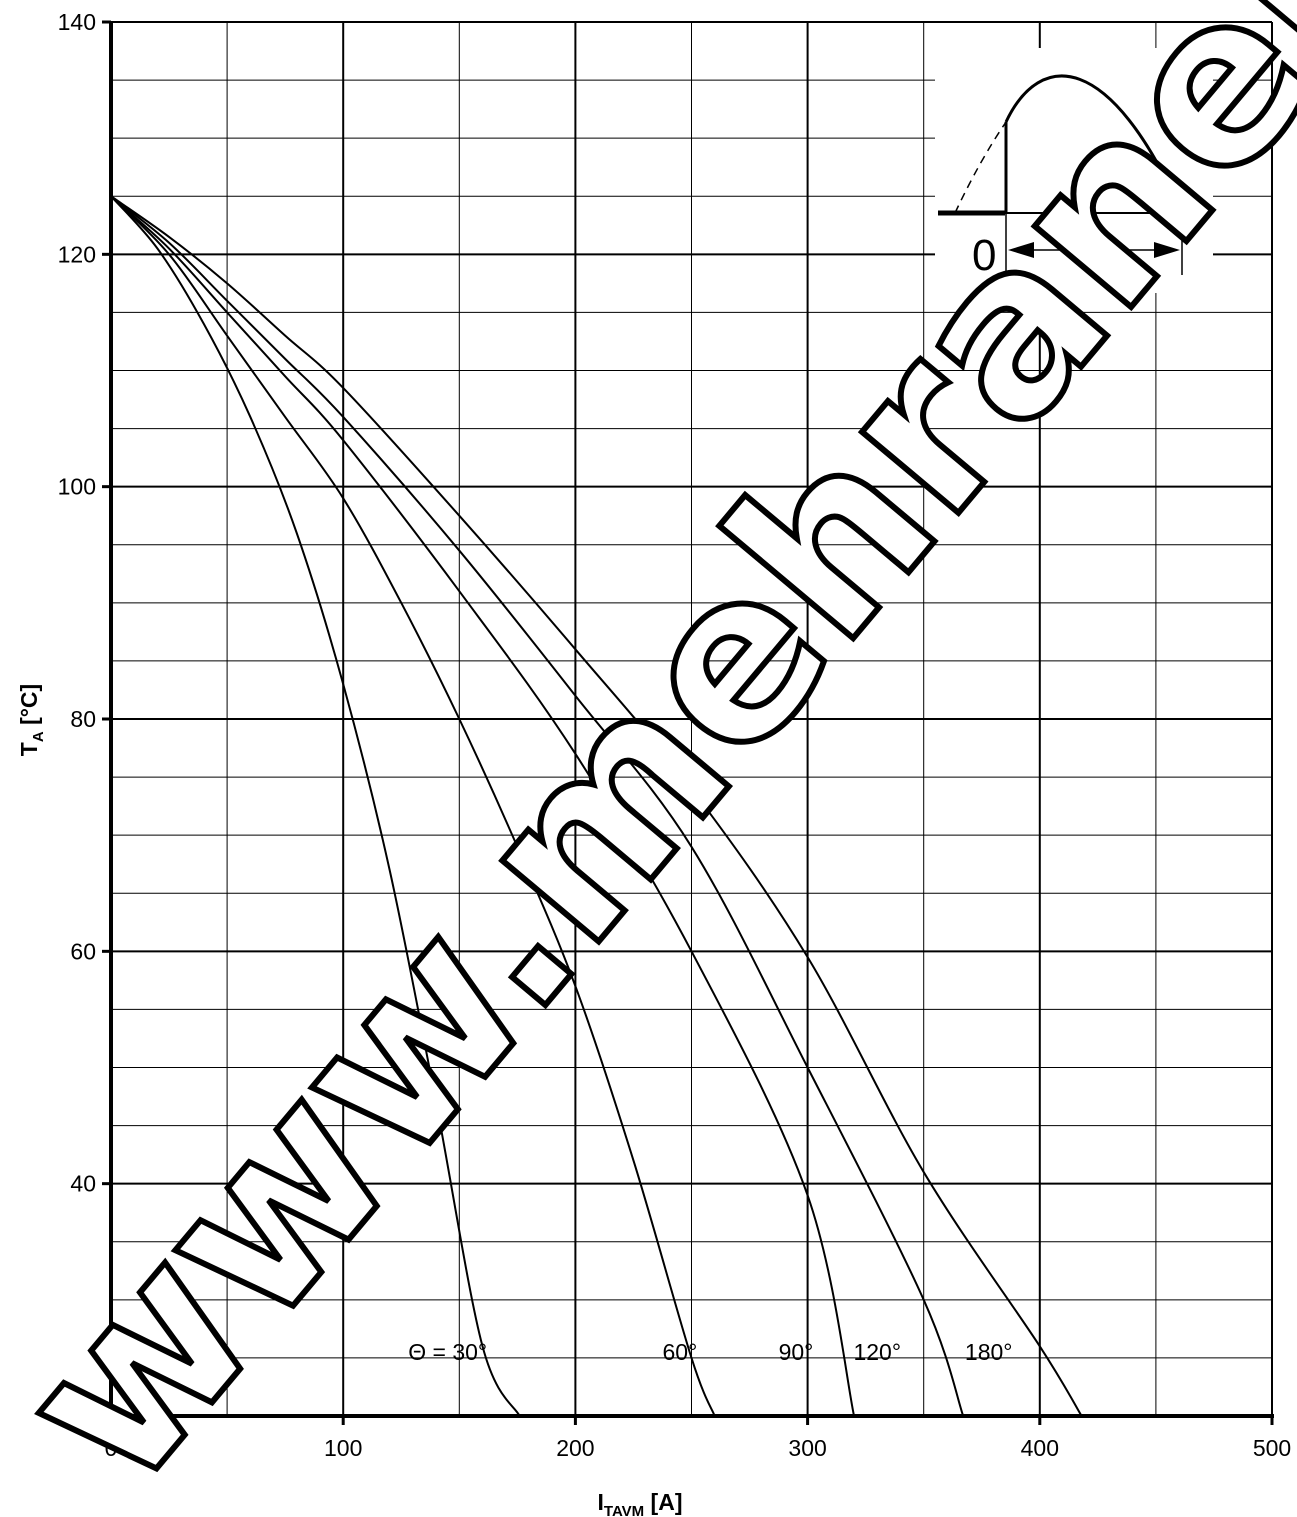  I want to click on y-tick-label: 40, so click(83, 1184).